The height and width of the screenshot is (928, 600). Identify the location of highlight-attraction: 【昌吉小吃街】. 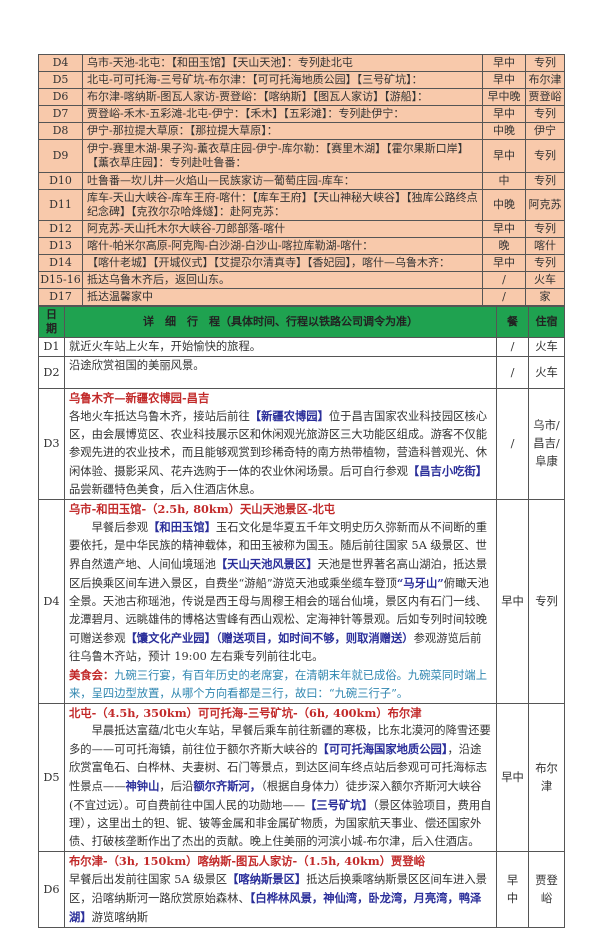
(447, 471).